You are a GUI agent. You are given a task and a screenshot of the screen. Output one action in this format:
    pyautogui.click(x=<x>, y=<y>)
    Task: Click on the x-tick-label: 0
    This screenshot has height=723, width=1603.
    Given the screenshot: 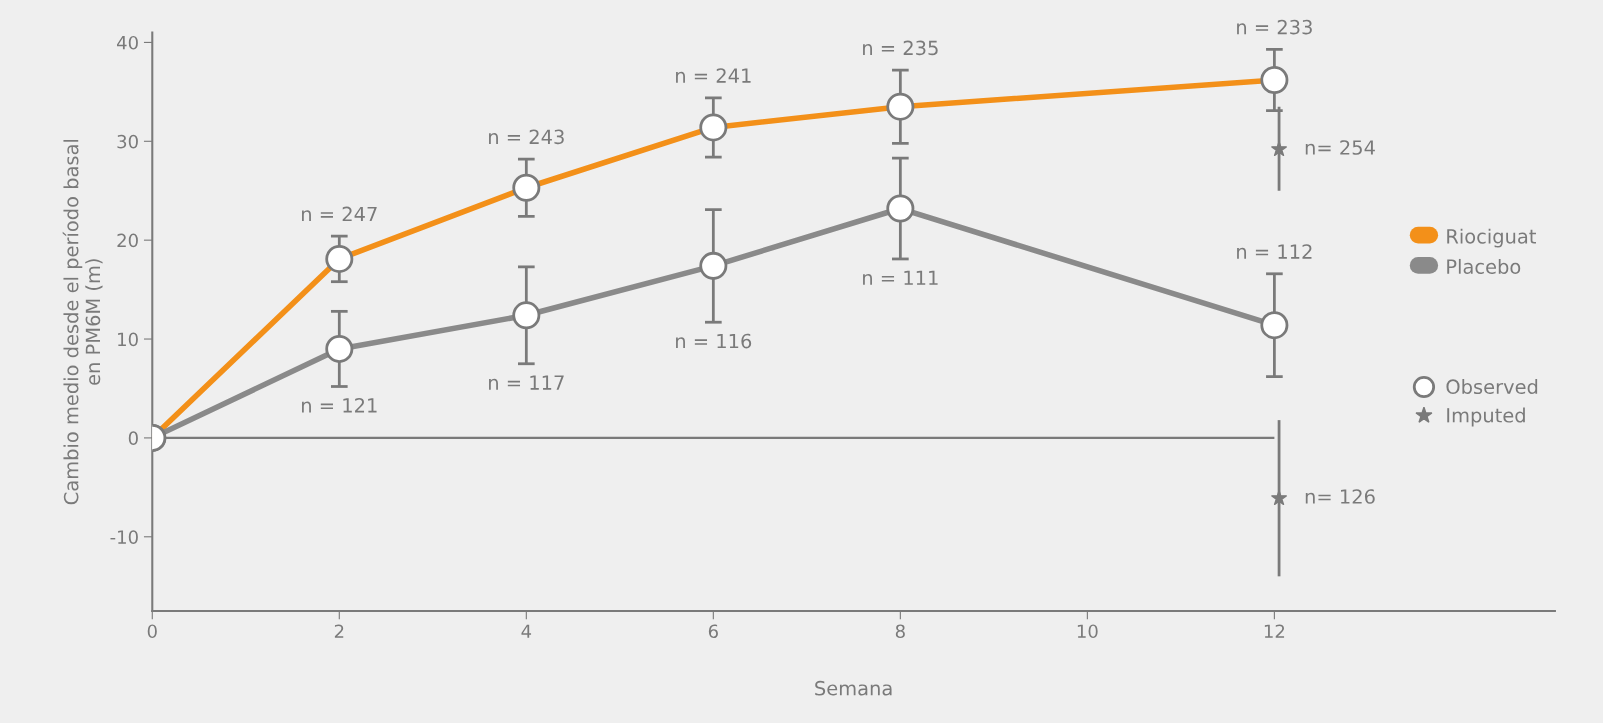 What is the action you would take?
    pyautogui.click(x=152, y=631)
    